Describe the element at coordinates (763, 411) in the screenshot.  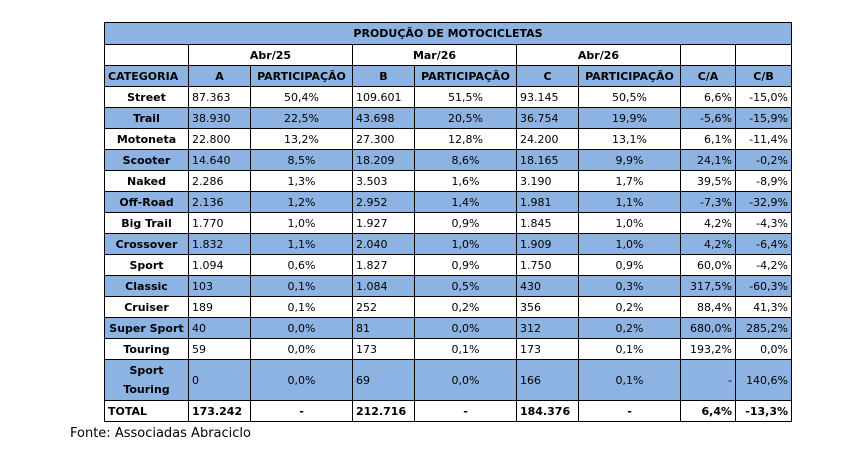
I see `total-c-b-change: -13,3%` at that location.